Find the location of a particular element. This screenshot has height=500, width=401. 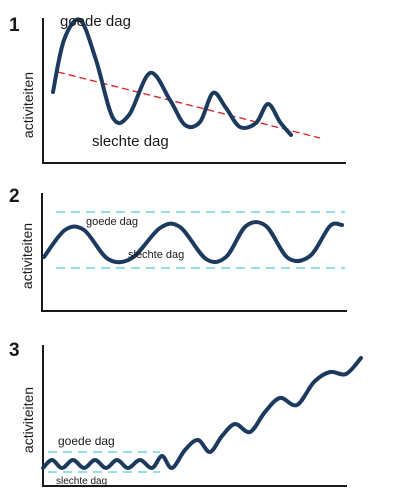

panel-2-bad-day-label: slechte dag is located at coordinates (156, 255).